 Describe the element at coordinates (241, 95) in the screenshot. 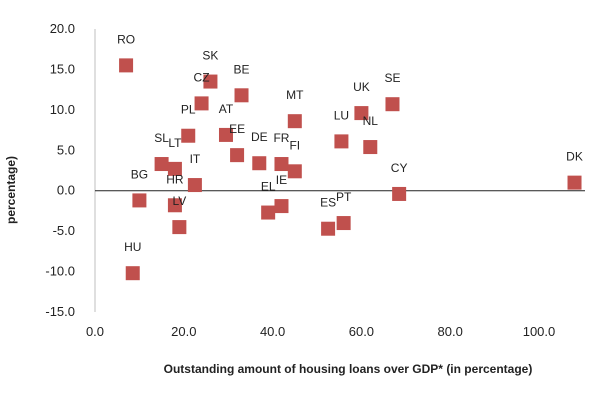

I see `data-point-be` at that location.